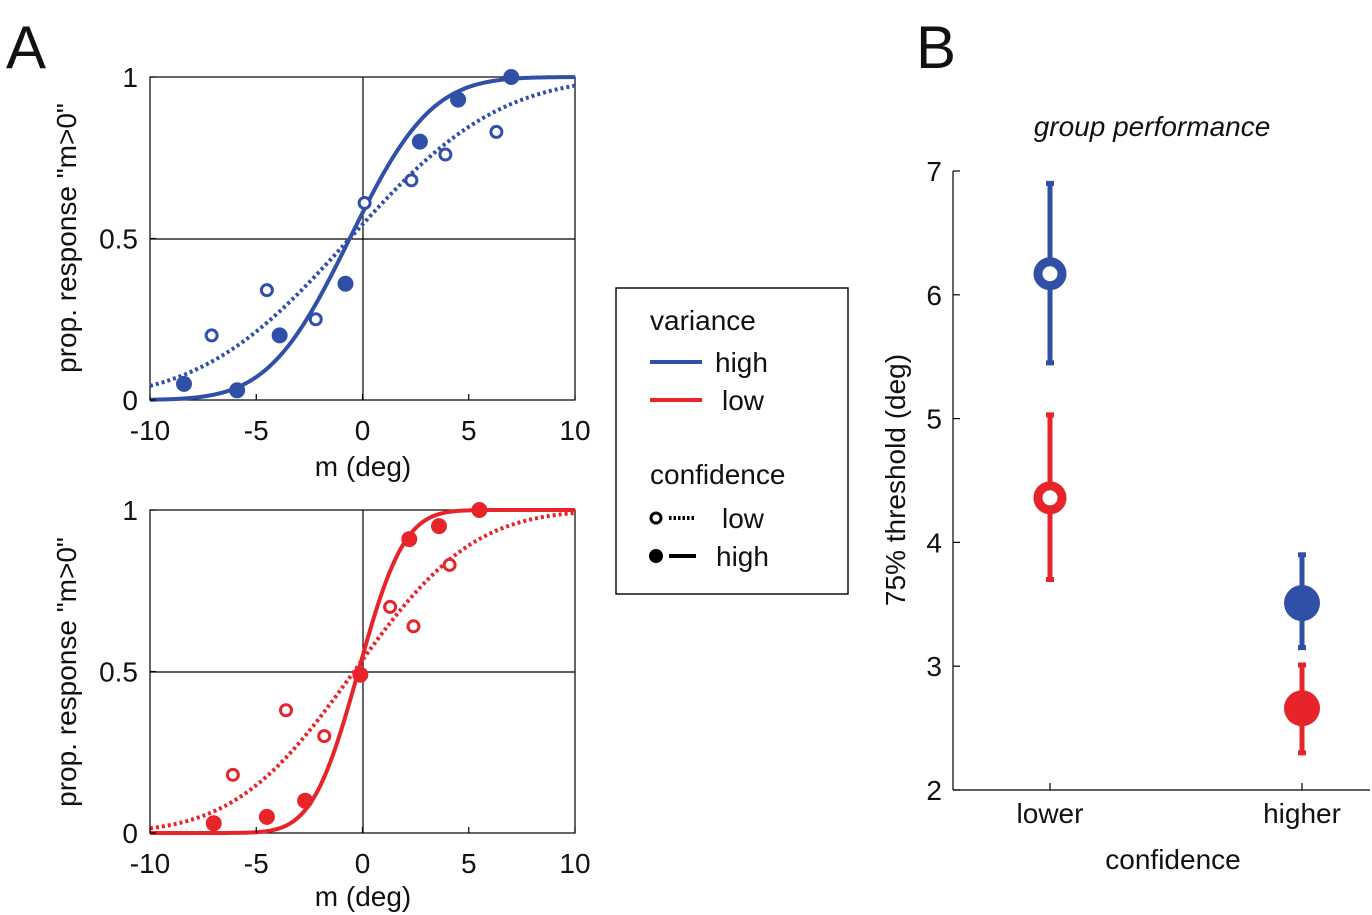  Describe the element at coordinates (934, 171) in the screenshot. I see `y-tick-label: 7` at that location.